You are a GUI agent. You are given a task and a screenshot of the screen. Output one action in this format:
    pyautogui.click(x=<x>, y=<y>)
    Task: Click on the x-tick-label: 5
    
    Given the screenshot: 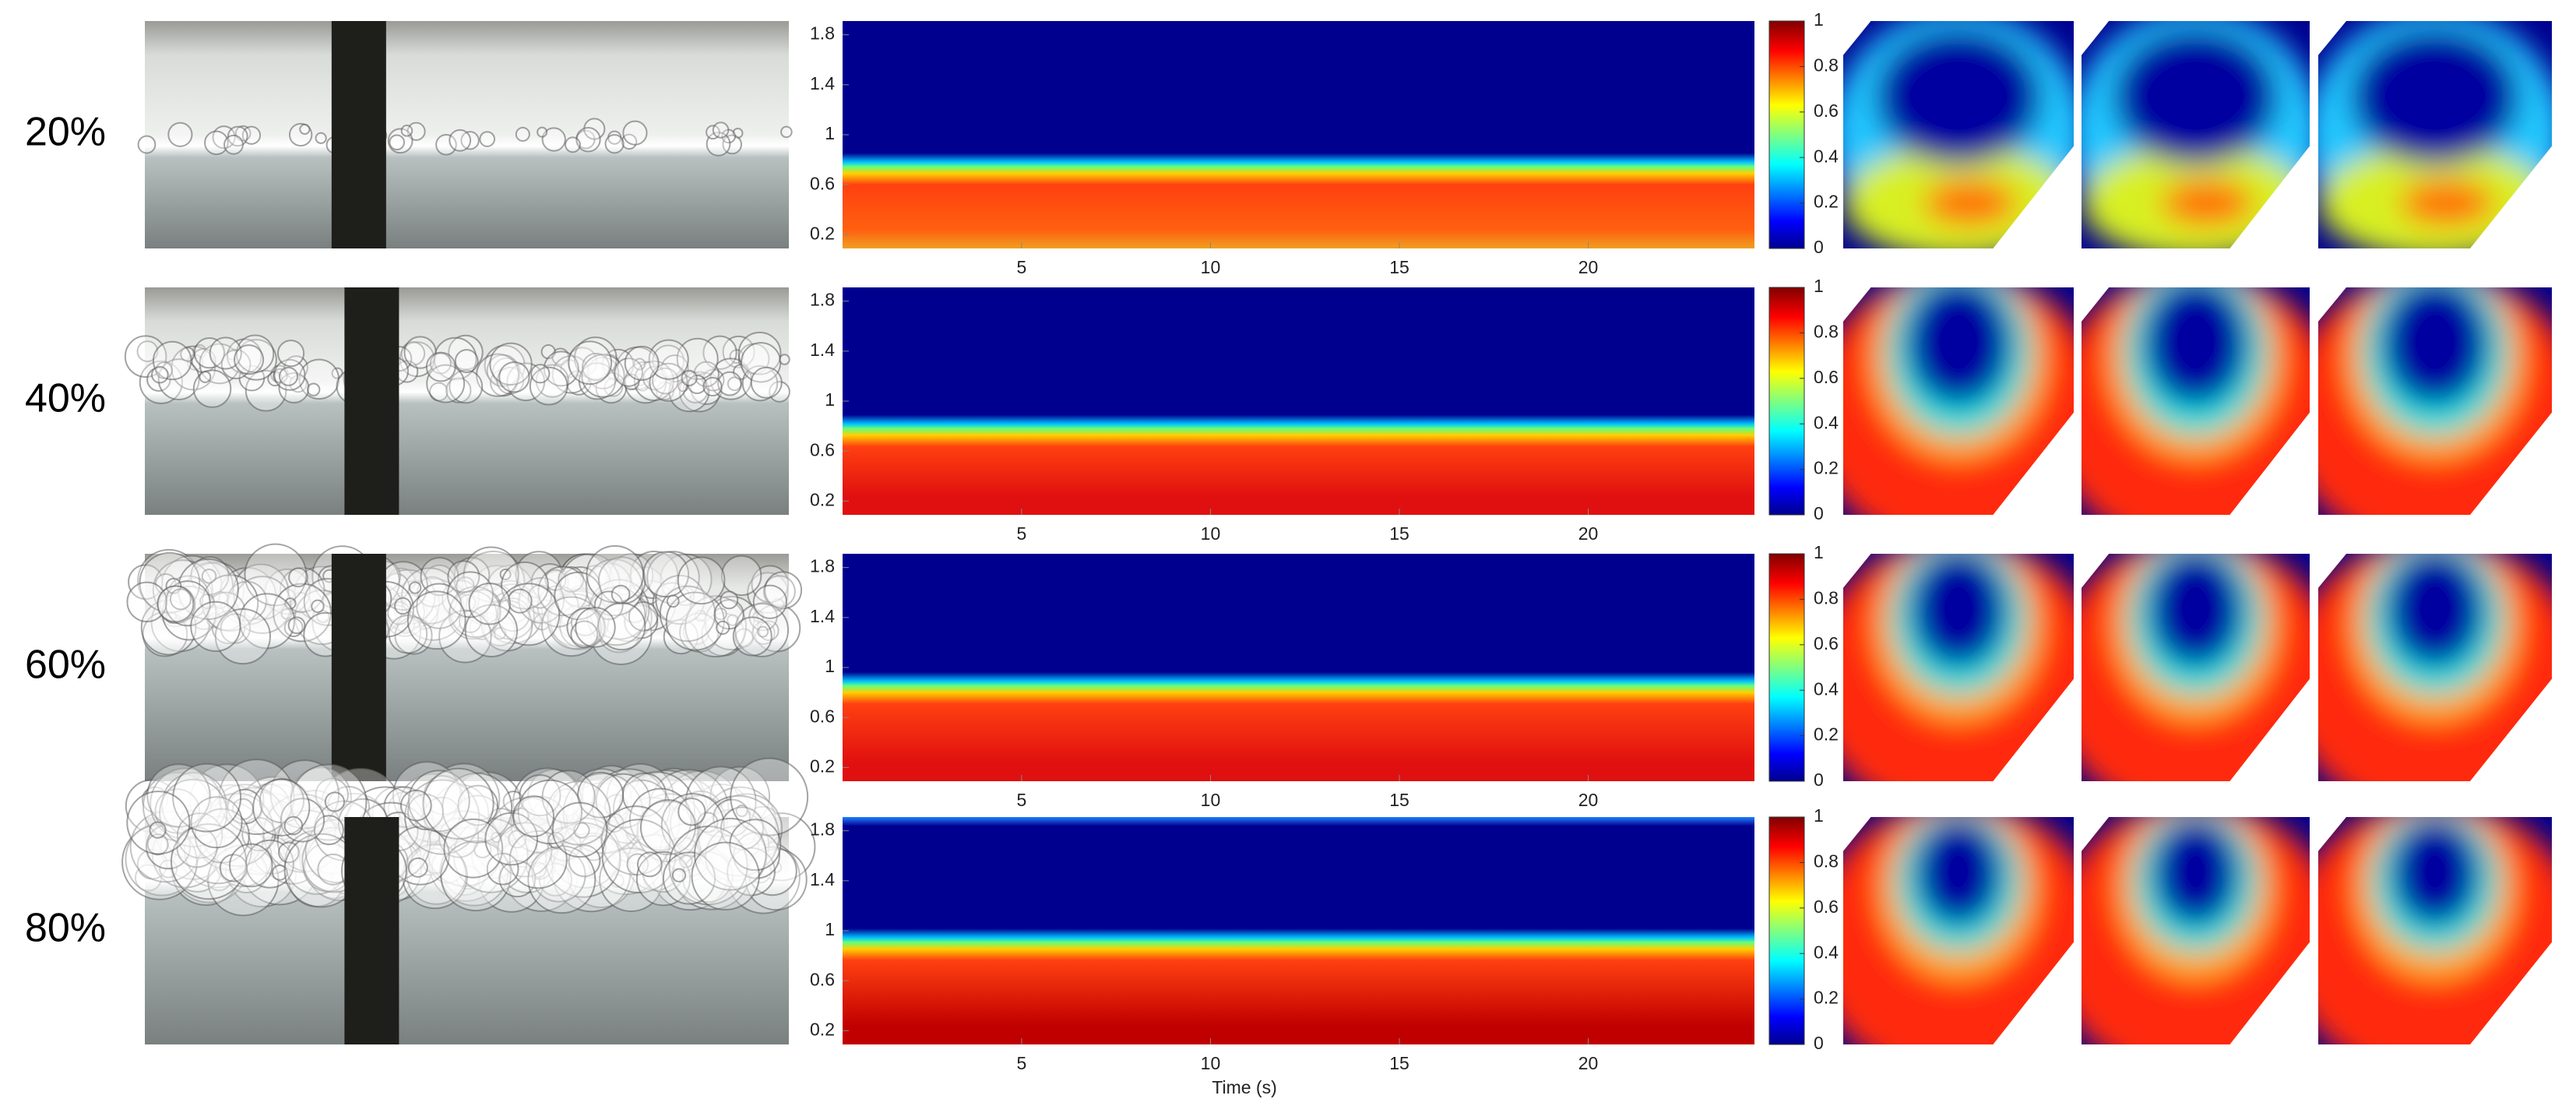 What is the action you would take?
    pyautogui.click(x=1022, y=1063)
    